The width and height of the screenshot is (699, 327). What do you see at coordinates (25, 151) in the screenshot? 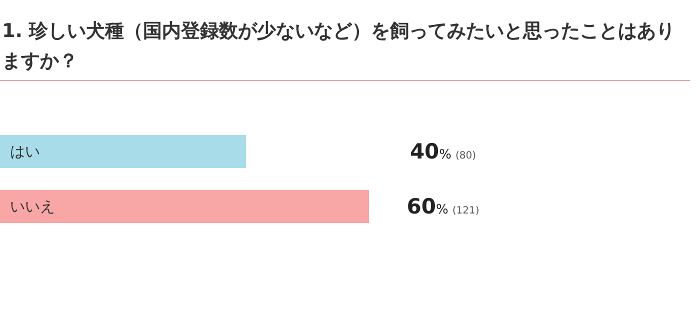
I see `y-tick-label: はい` at bounding box center [25, 151].